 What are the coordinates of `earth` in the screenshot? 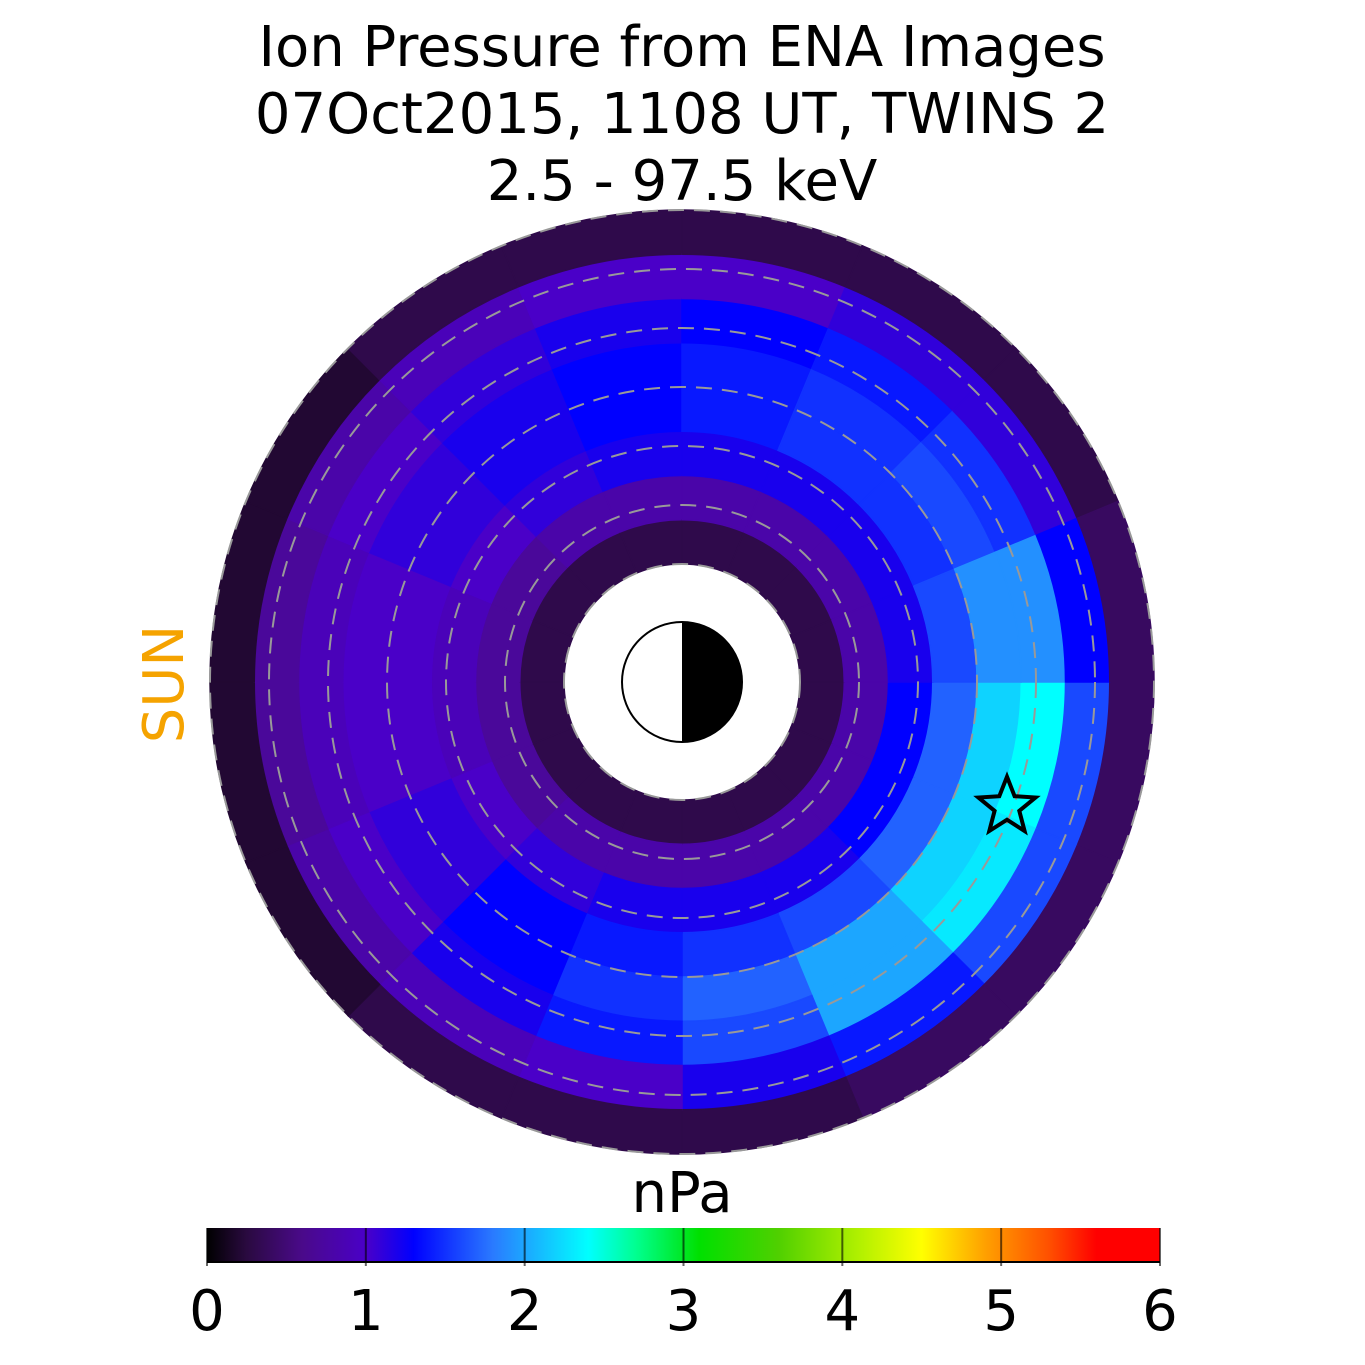 It's located at (682, 682).